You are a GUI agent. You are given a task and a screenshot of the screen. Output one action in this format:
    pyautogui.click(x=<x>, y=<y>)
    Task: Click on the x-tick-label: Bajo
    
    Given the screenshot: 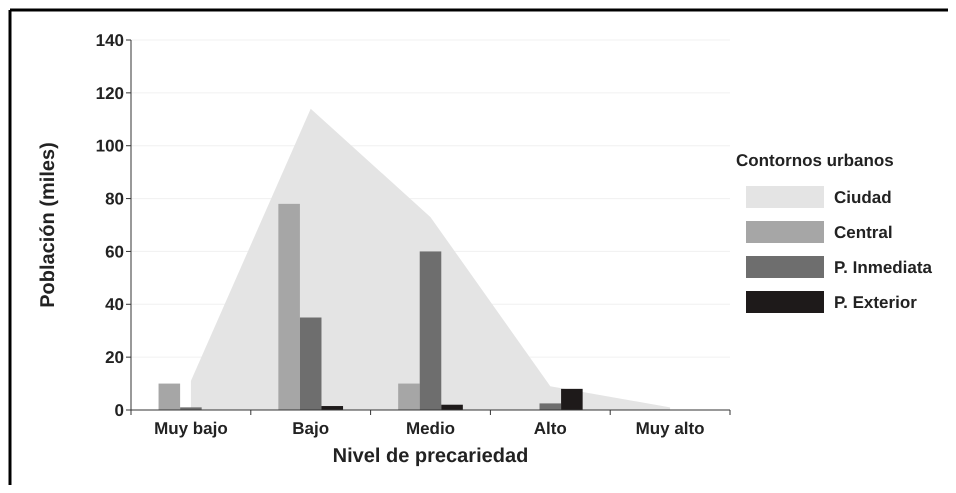 What is the action you would take?
    pyautogui.click(x=311, y=428)
    